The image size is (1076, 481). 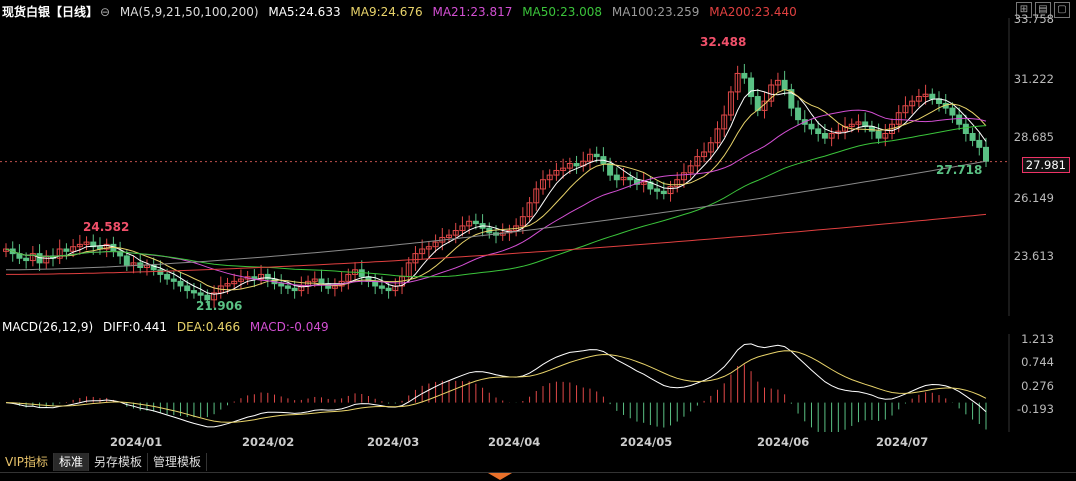 What do you see at coordinates (500, 477) in the screenshot?
I see `collapse-handle-icon` at bounding box center [500, 477].